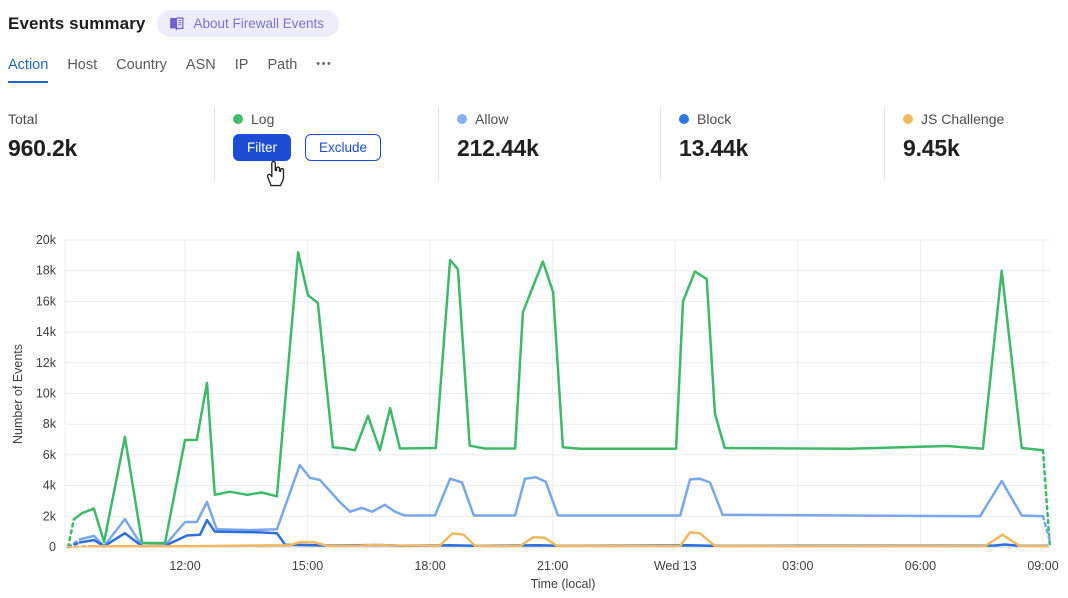 The height and width of the screenshot is (598, 1068). Describe the element at coordinates (684, 119) in the screenshot. I see `block-legend-dot` at that location.